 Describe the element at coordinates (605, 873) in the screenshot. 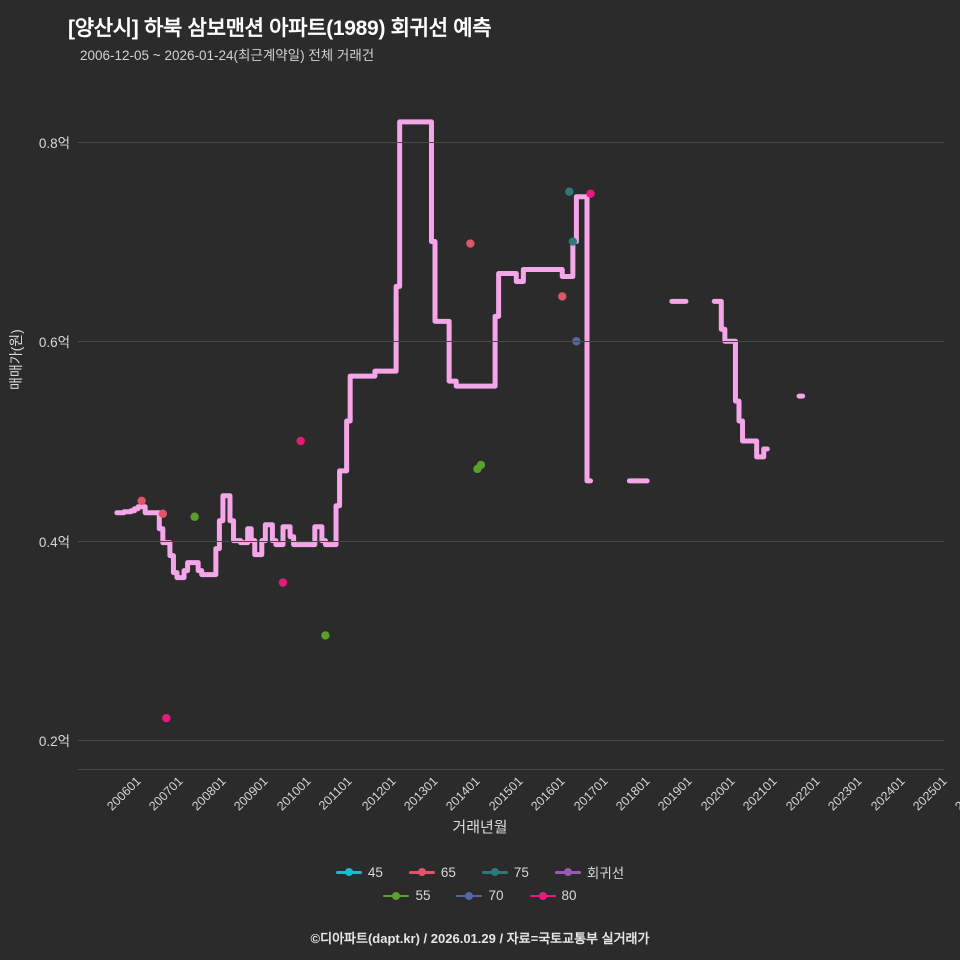

I see `legend-label: 회귀선` at that location.